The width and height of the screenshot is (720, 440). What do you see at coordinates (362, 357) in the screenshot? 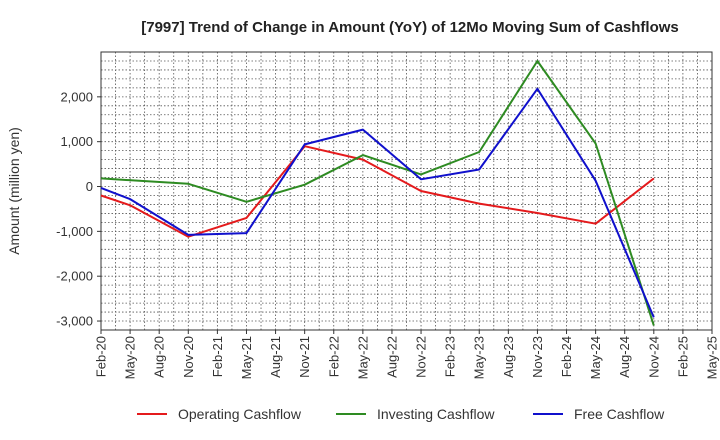
I see `x-tick-label: May-22` at bounding box center [362, 357].